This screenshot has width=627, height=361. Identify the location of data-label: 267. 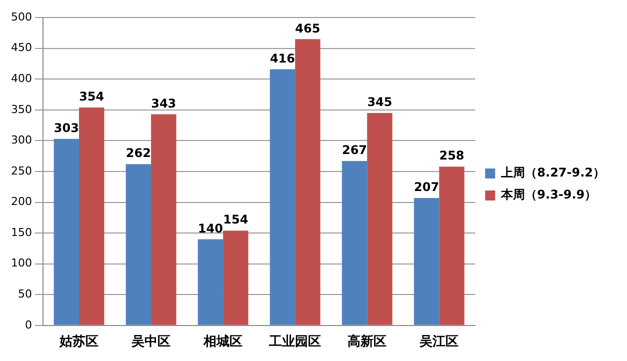
(355, 150).